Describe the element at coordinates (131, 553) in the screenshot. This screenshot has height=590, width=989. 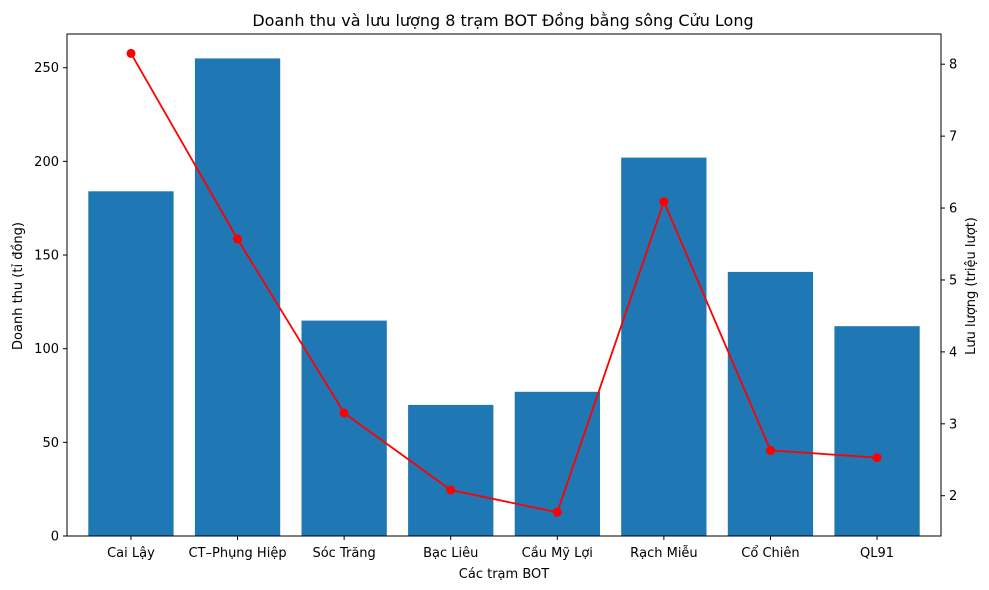
I see `x-tick-label: Cai Lậy` at that location.